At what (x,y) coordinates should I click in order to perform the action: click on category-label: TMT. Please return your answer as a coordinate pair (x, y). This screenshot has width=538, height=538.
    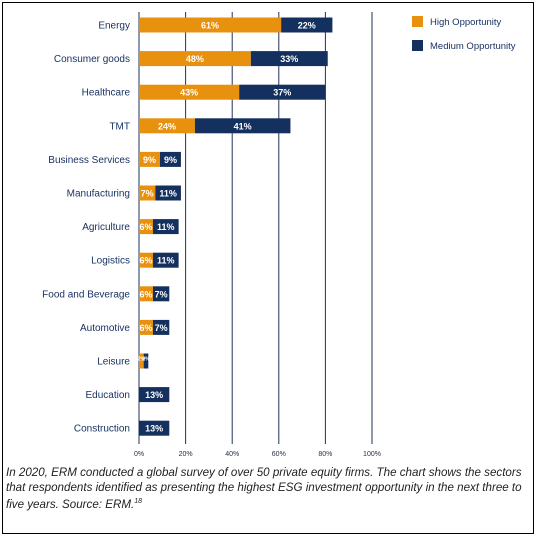
    Looking at the image, I should click on (119, 126).